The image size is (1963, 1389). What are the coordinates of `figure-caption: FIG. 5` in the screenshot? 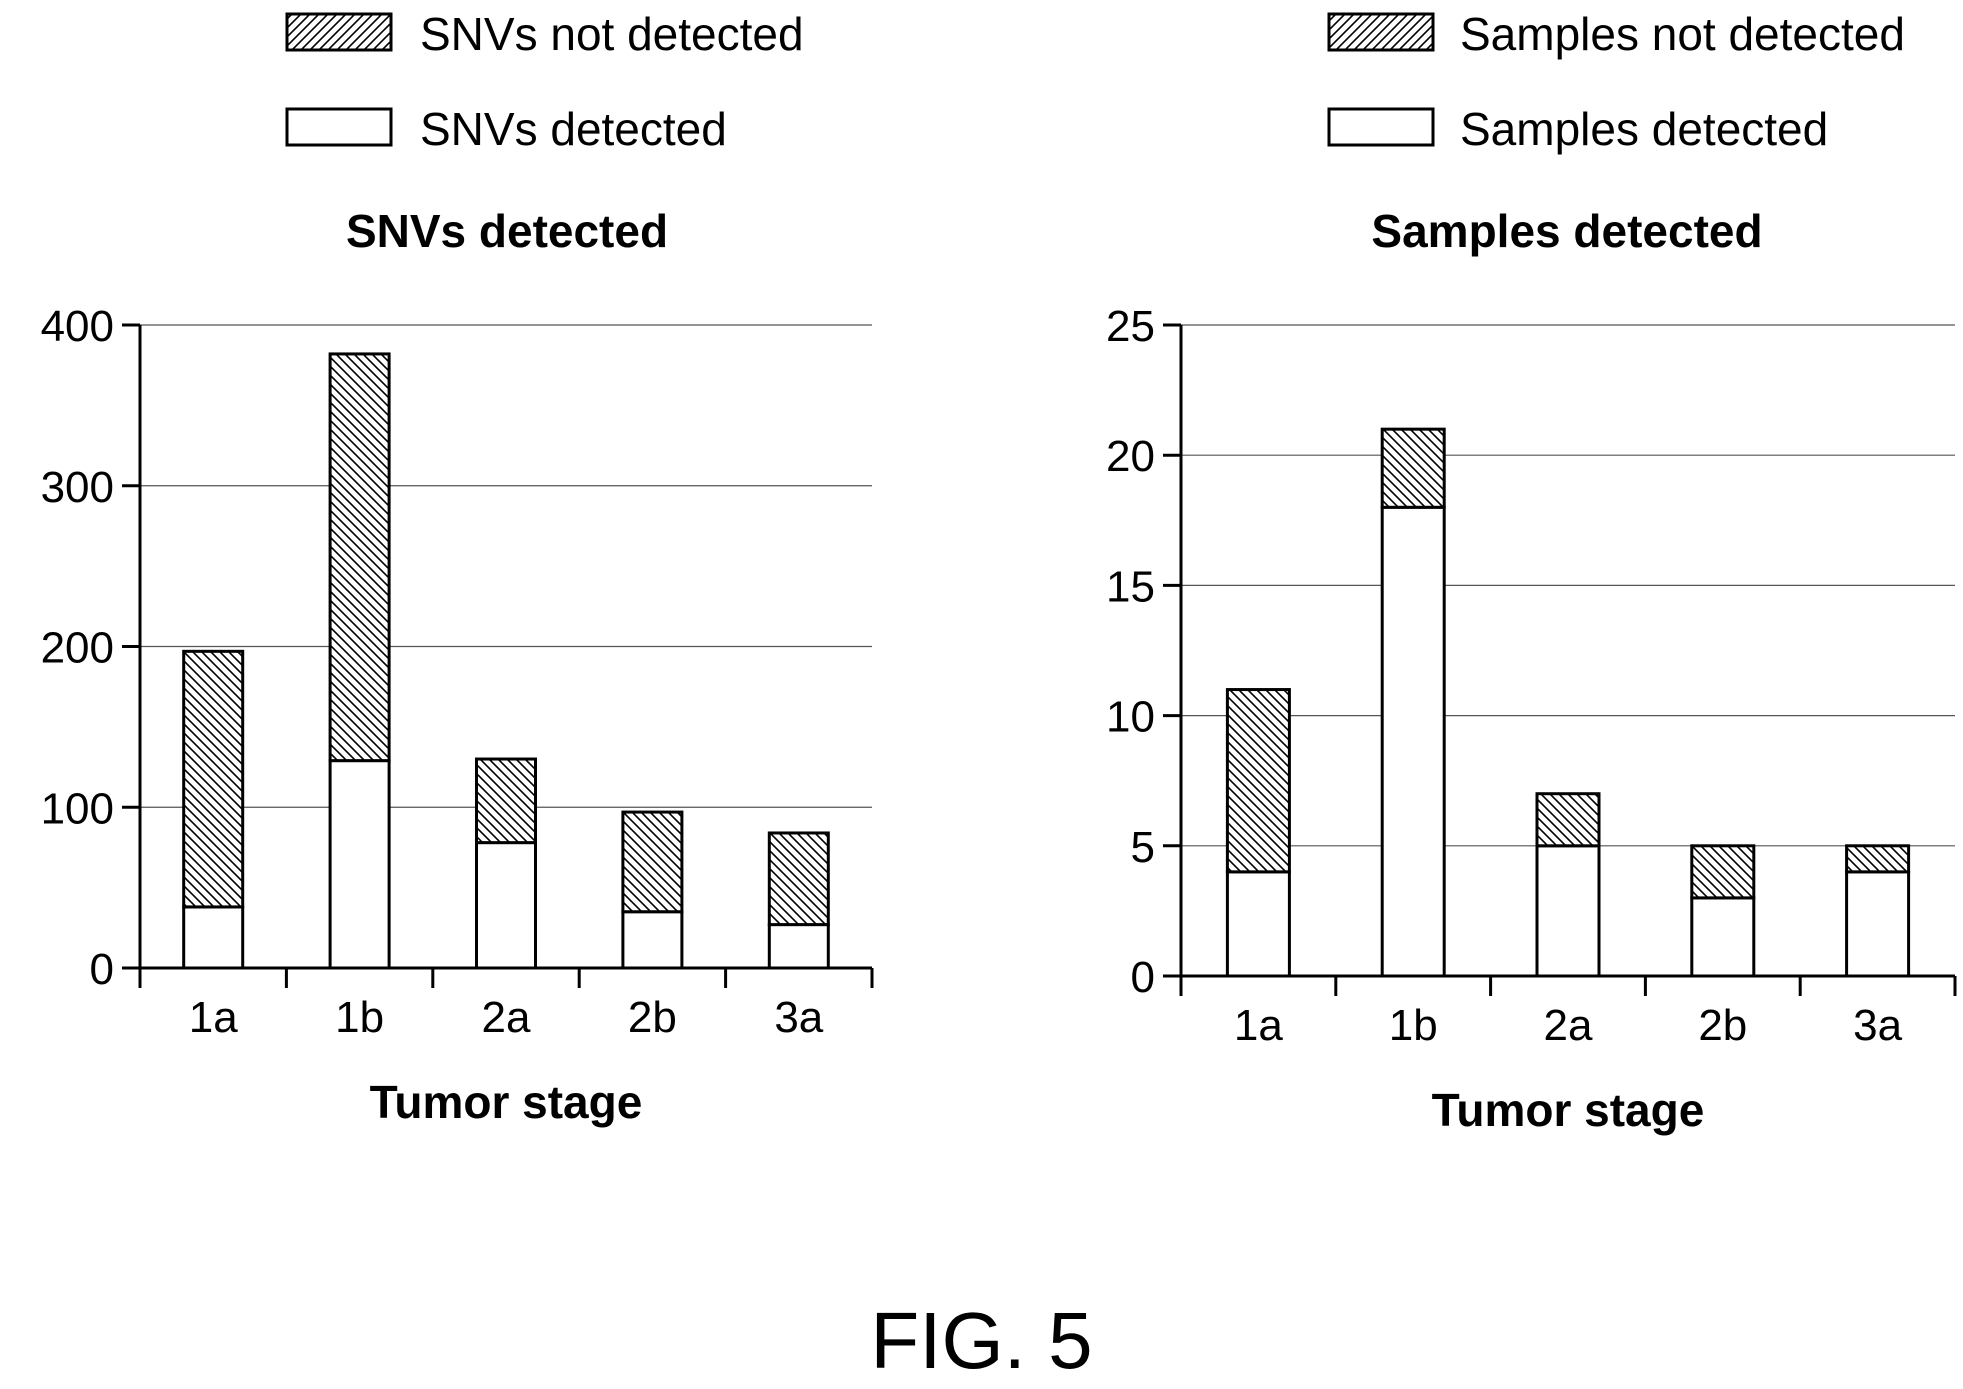 It's located at (981, 1340).